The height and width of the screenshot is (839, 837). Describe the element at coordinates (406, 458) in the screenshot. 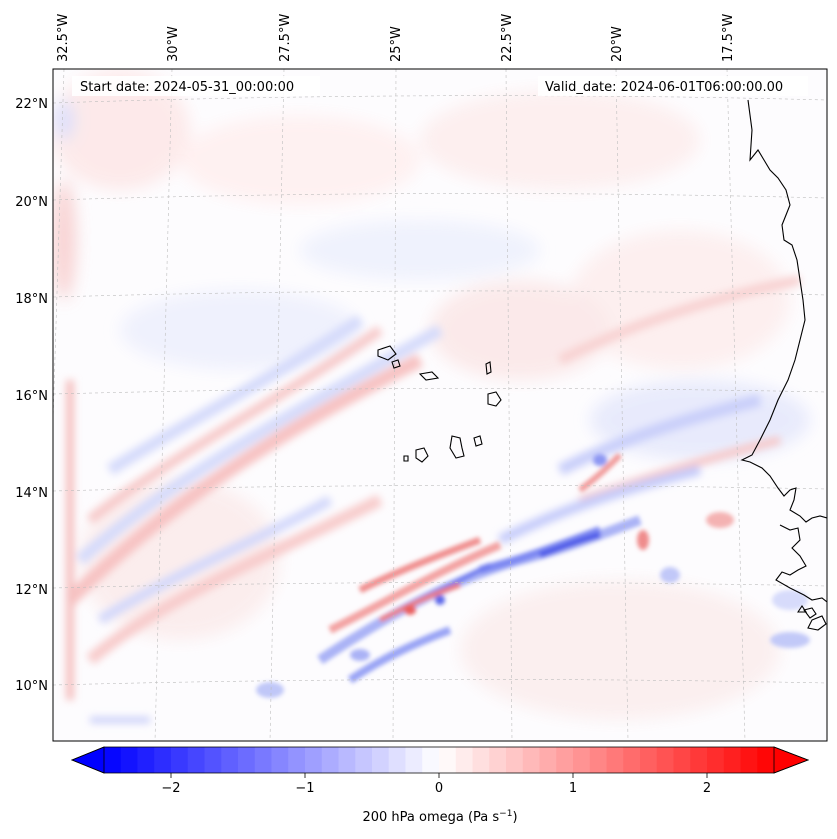

I see `brava-island` at that location.